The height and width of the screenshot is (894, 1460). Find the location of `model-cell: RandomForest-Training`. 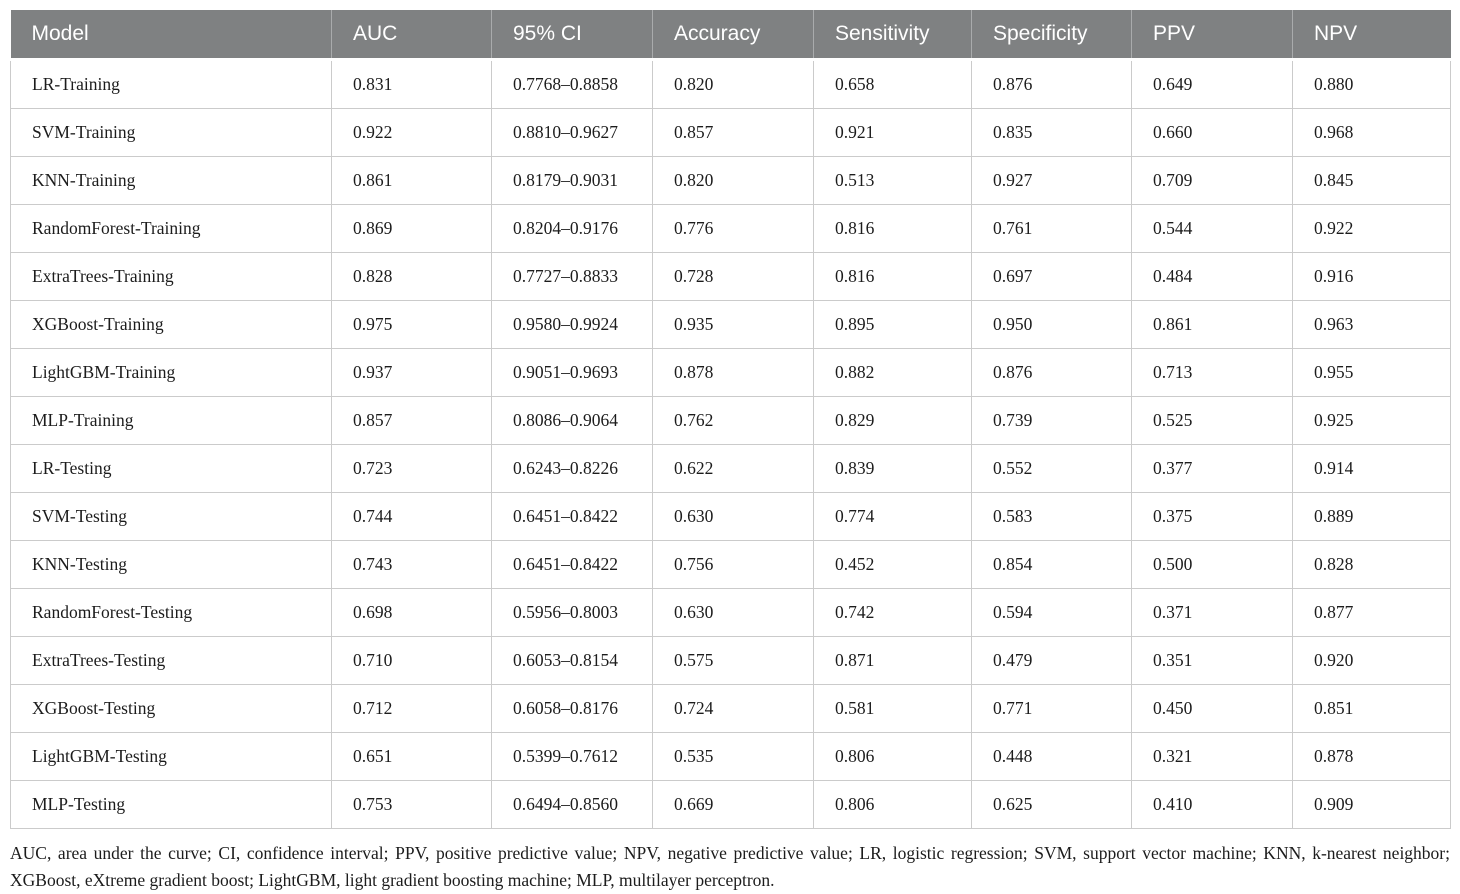

model-cell: RandomForest-Training is located at coordinates (171, 228).